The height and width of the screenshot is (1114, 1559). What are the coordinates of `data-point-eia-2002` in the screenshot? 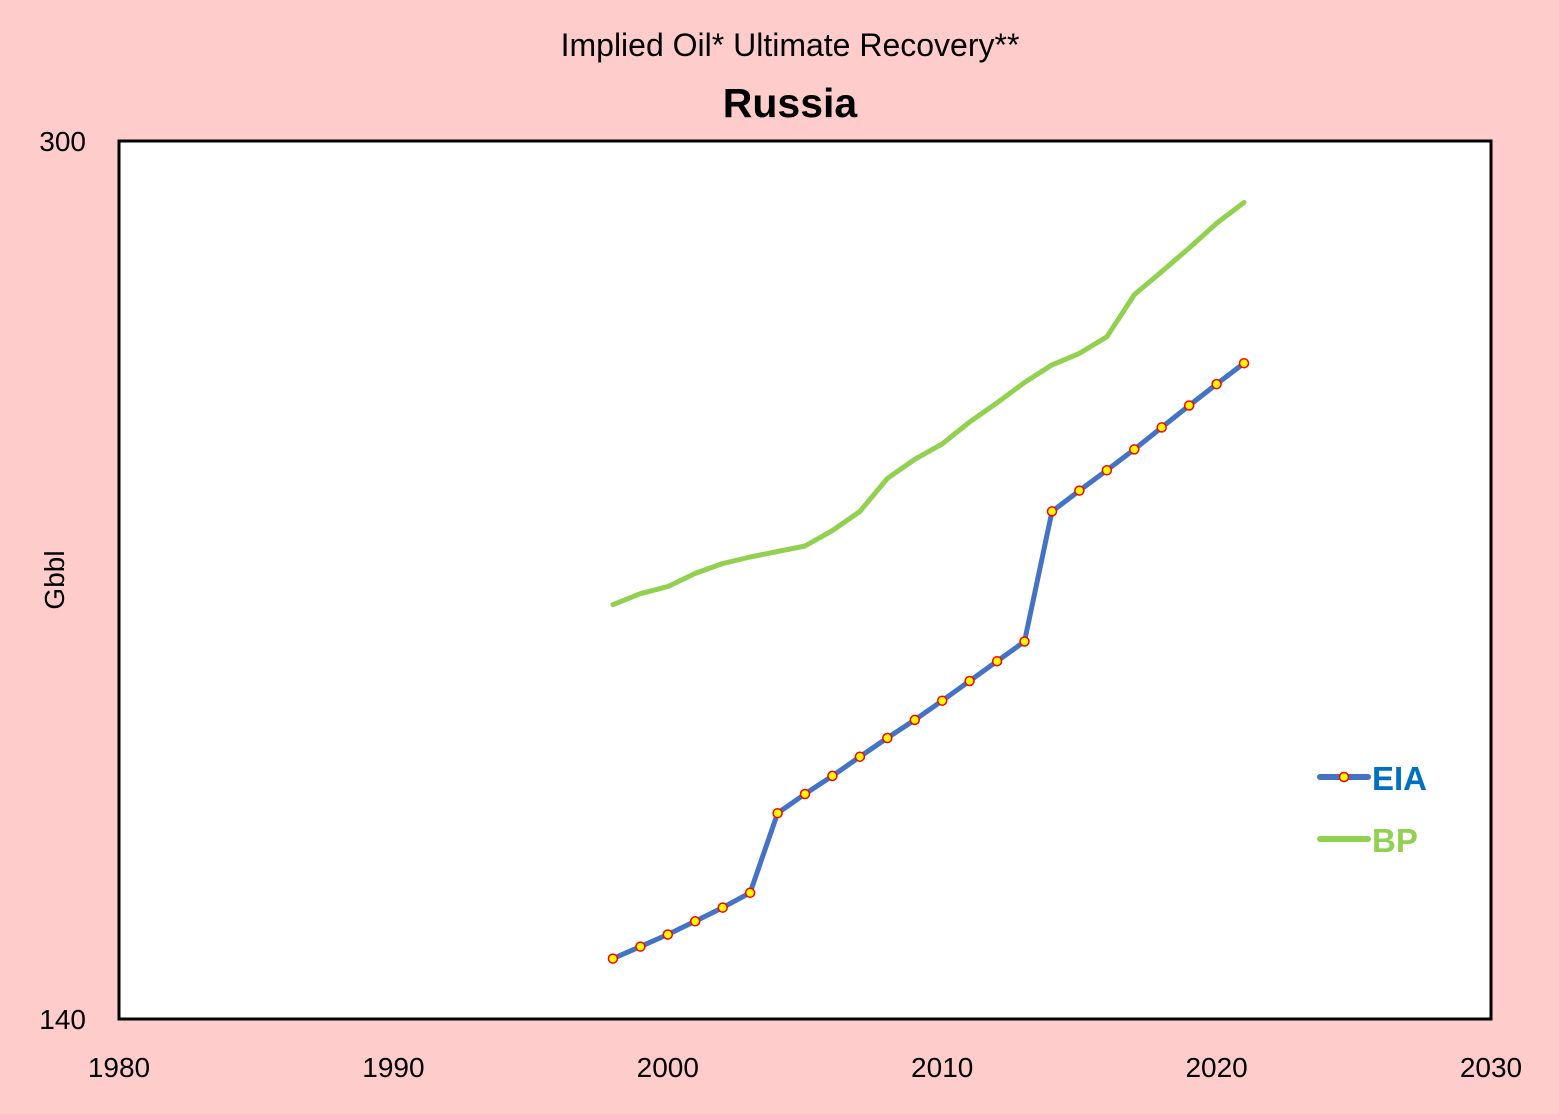 It's located at (722, 907).